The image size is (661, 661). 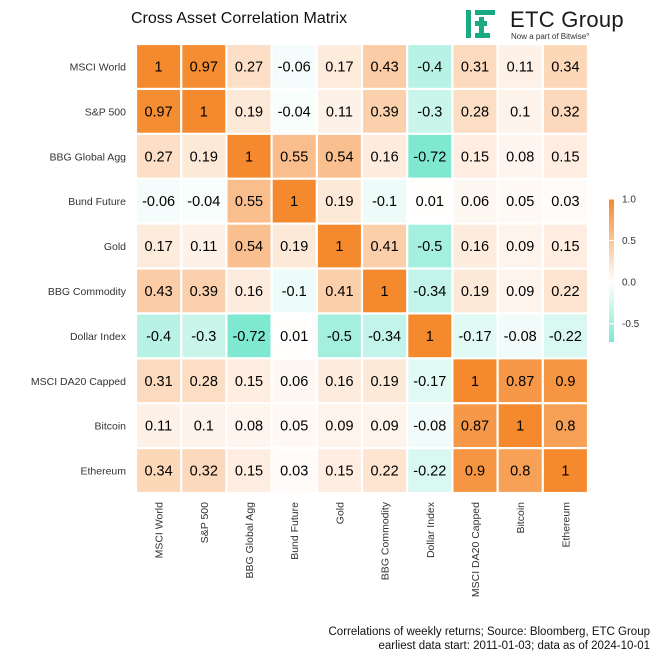 I want to click on heatmap-value-label: -0.3, so click(x=203, y=337).